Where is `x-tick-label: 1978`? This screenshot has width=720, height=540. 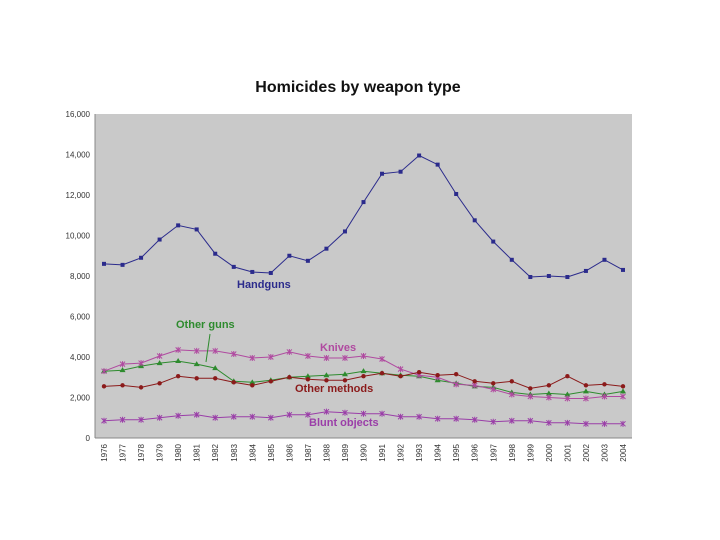 x-tick-label: 1978 is located at coordinates (141, 452).